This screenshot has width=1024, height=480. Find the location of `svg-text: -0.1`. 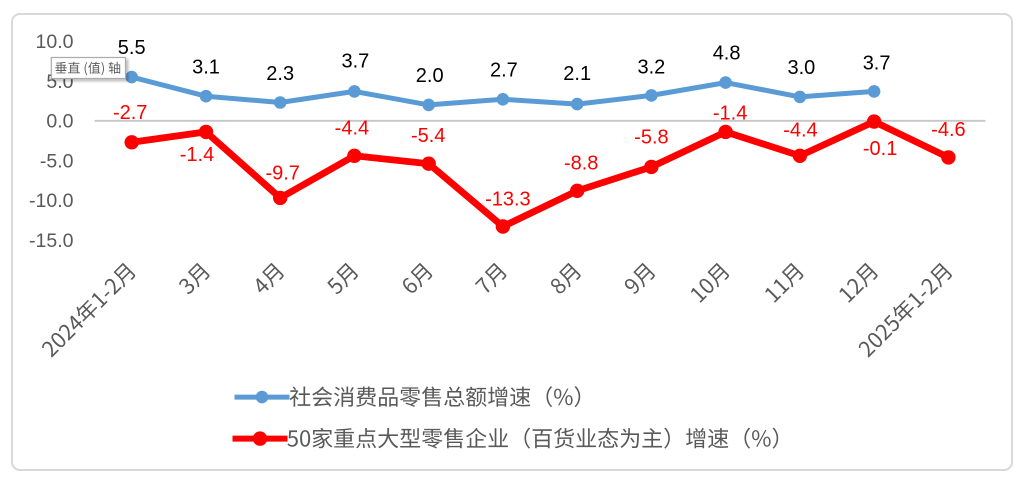

svg-text: -0.1 is located at coordinates (880, 149).